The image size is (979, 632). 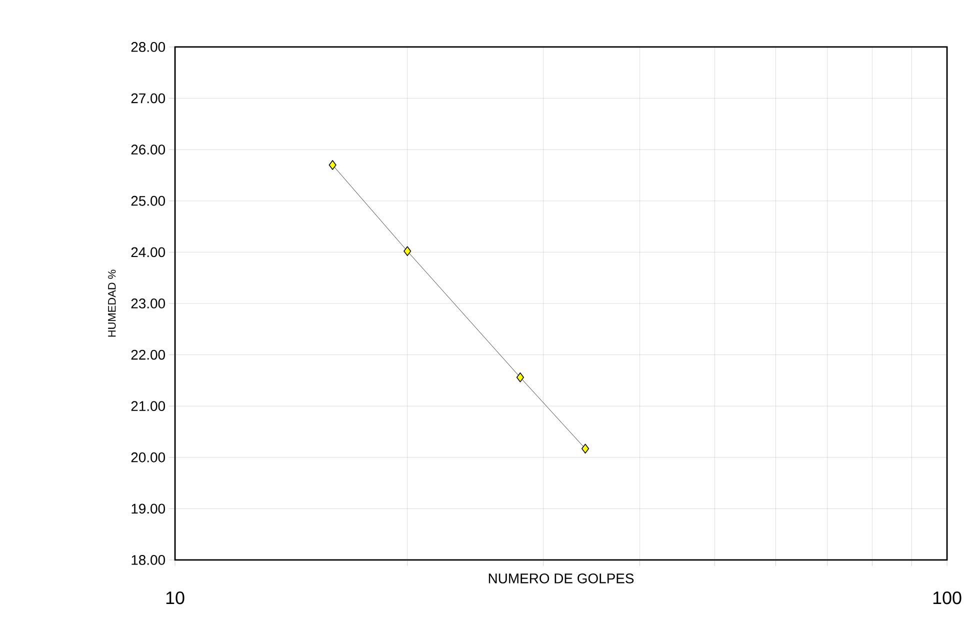 I want to click on y-axis-title: HUMEDAD %, so click(x=112, y=303).